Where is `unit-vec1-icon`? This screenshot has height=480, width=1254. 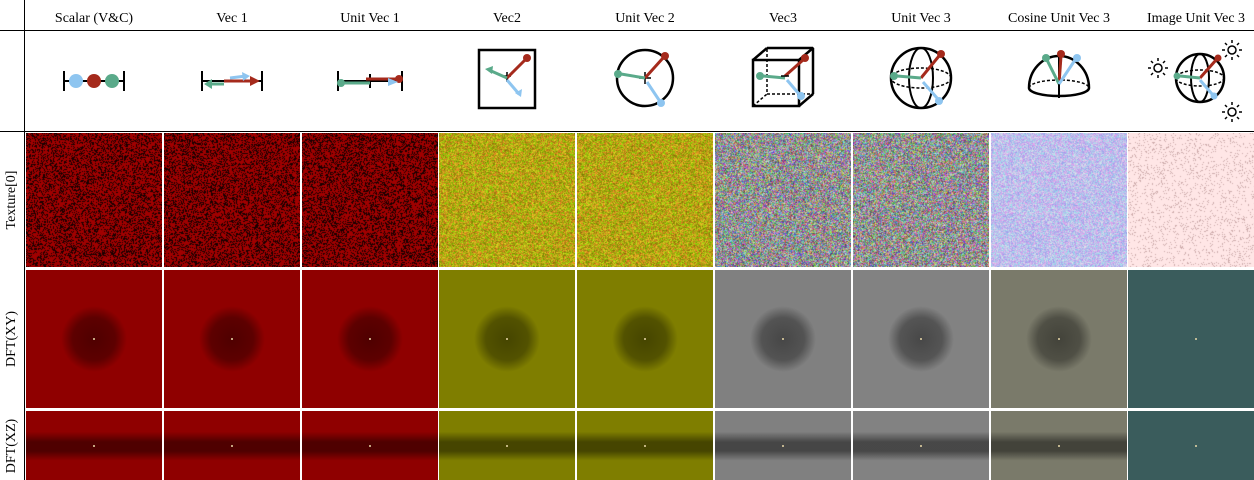
unit-vec1-icon is located at coordinates (370, 81).